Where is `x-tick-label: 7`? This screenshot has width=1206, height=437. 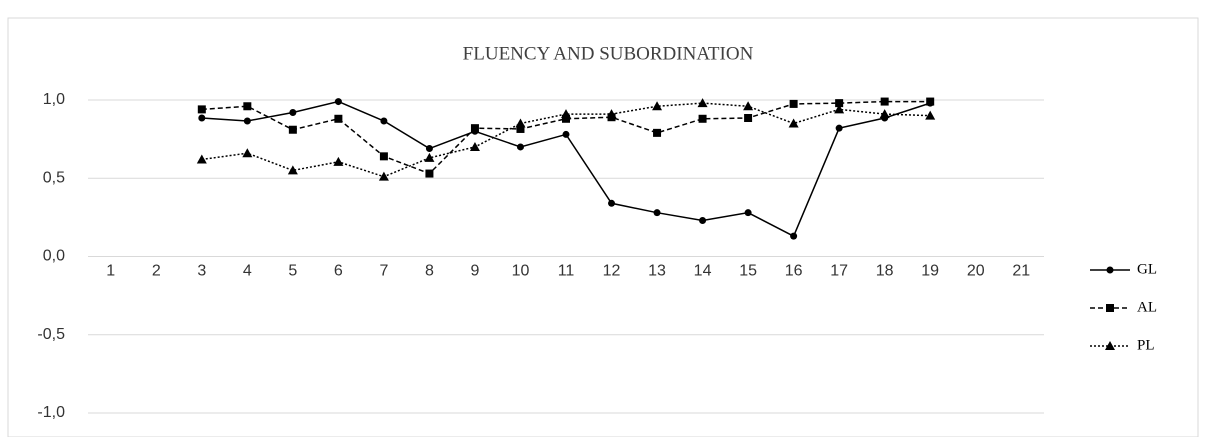
x-tick-label: 7 is located at coordinates (383, 271).